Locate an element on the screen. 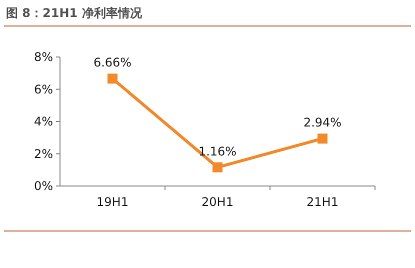  chart-title: 图 8：21H1 净利率情况 is located at coordinates (74, 13).